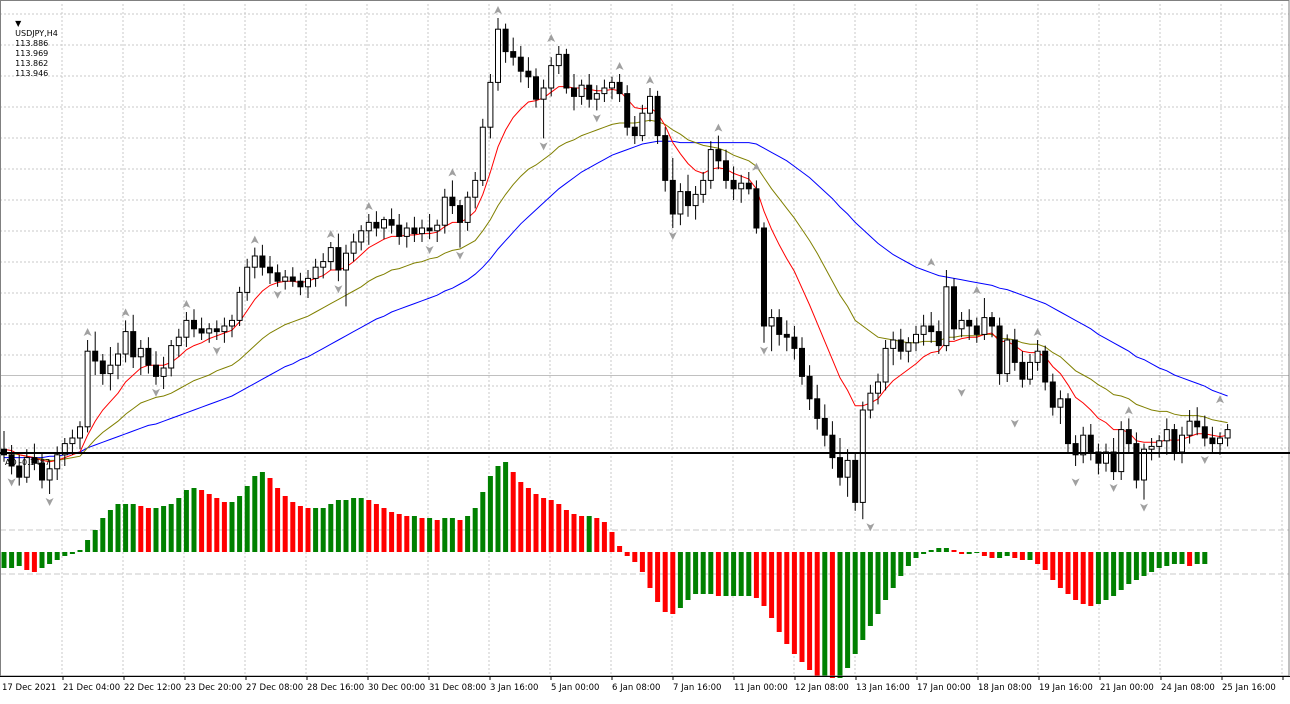  Describe the element at coordinates (335, 688) in the screenshot. I see `time-tick-label: 28 Dec 16:00` at that location.